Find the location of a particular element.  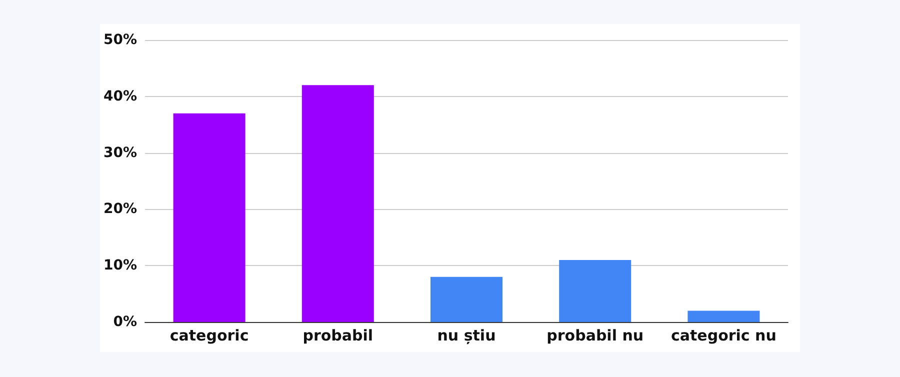

y-tick-label: 30% is located at coordinates (120, 152).